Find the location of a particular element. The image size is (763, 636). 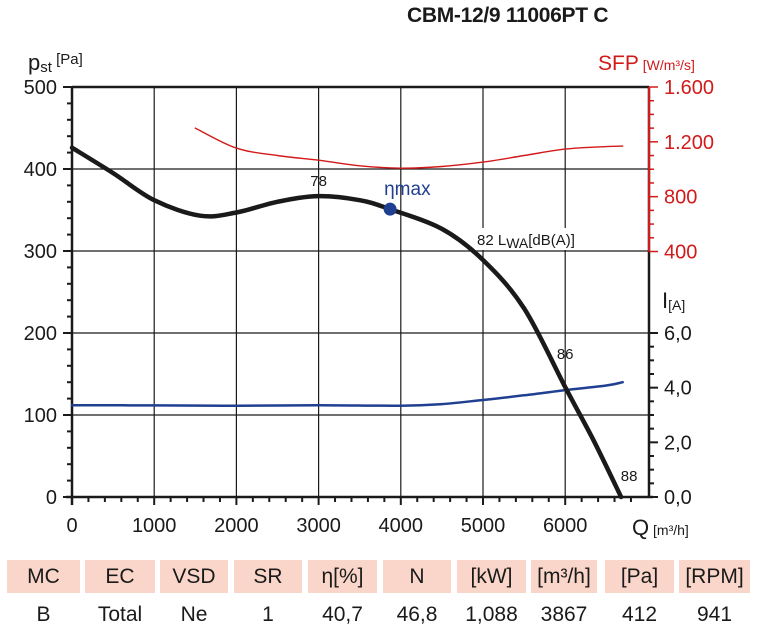

sound-label-bg is located at coordinates (534, 239).